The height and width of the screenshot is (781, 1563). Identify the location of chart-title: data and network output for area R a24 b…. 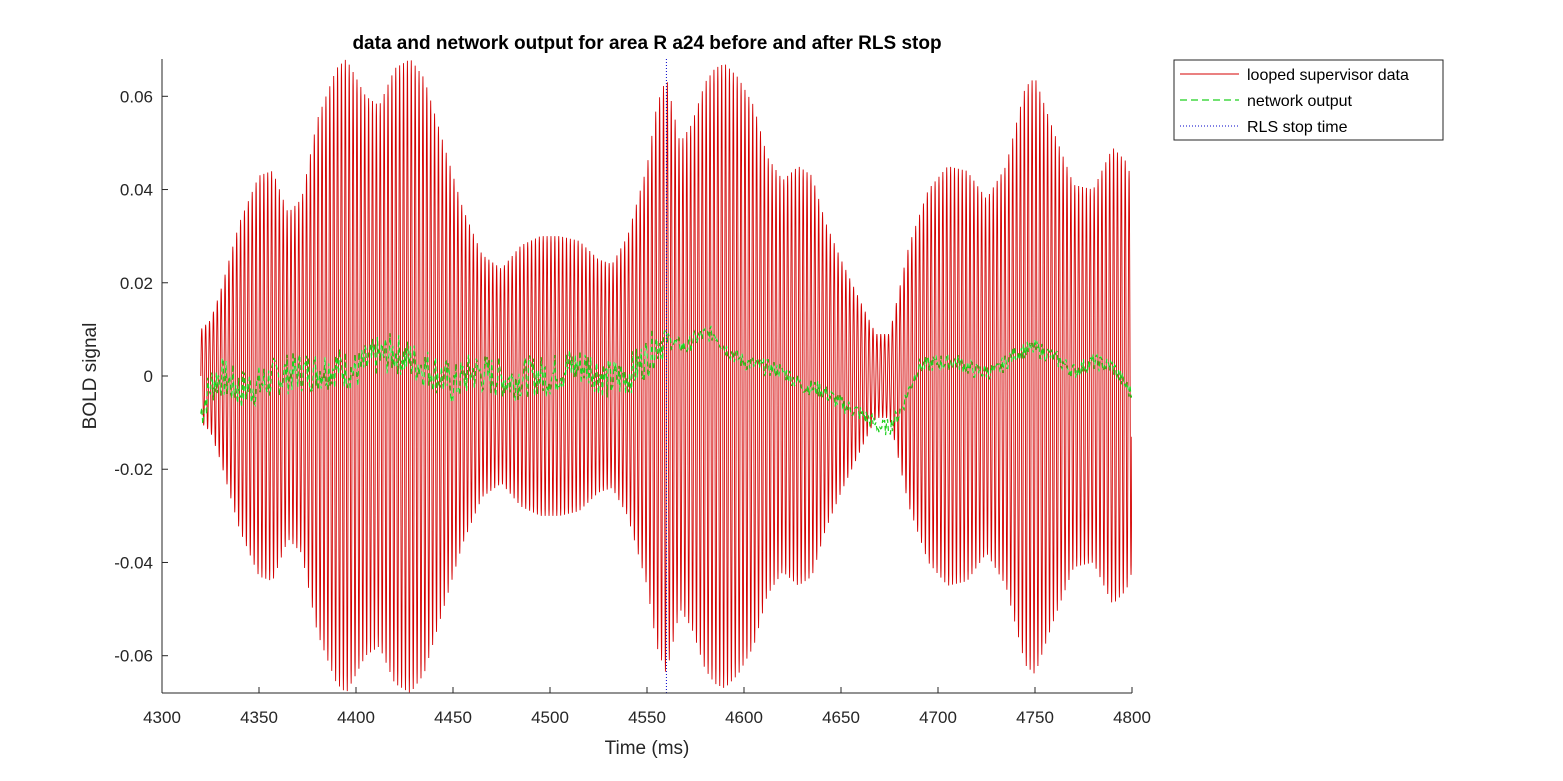
(646, 43).